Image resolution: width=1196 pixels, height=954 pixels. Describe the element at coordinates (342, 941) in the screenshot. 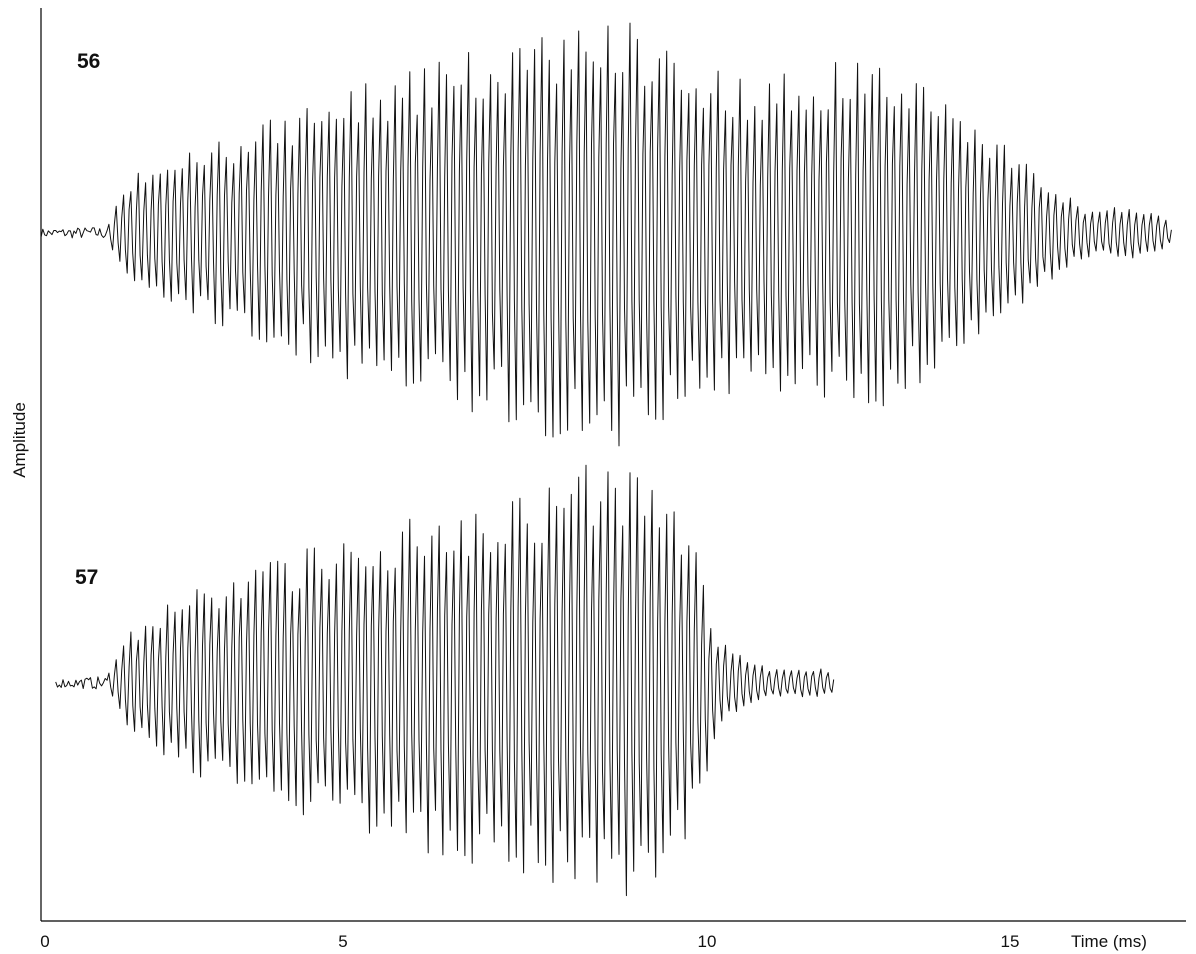

I see `x-tick-label: 5` at that location.